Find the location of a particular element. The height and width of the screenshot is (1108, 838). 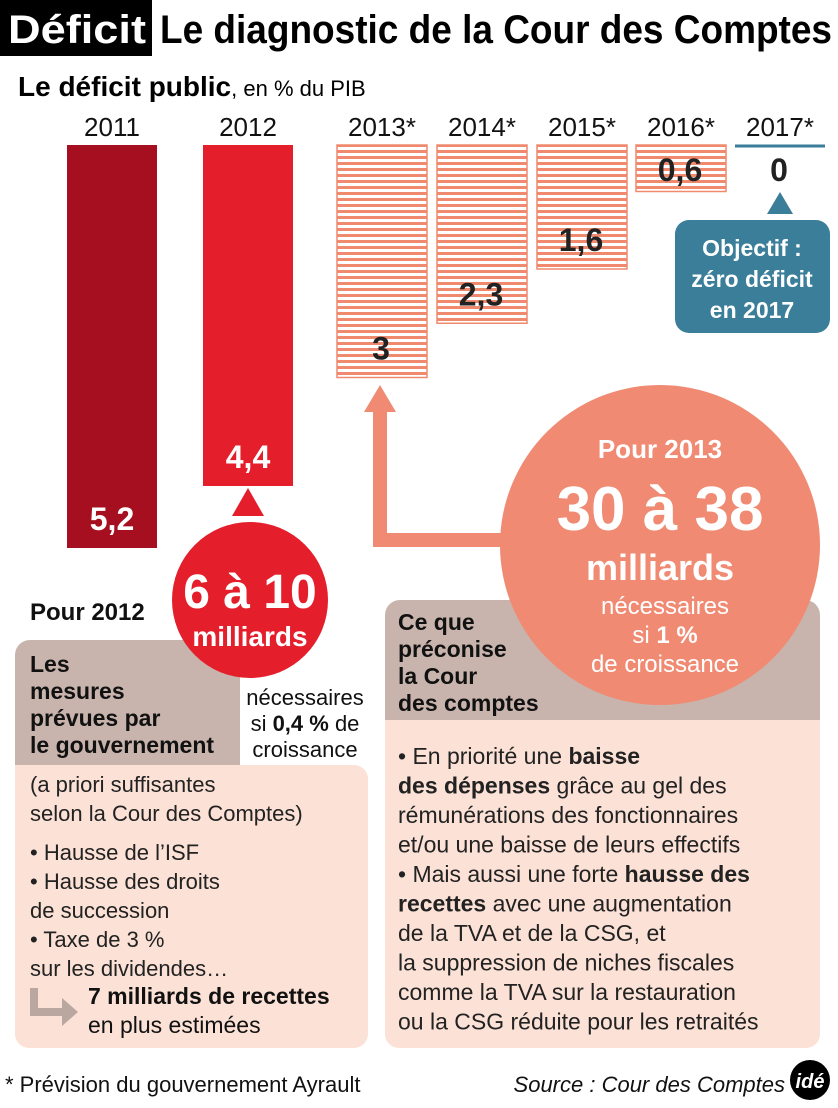

x-tick-label: 2014* is located at coordinates (482, 127).